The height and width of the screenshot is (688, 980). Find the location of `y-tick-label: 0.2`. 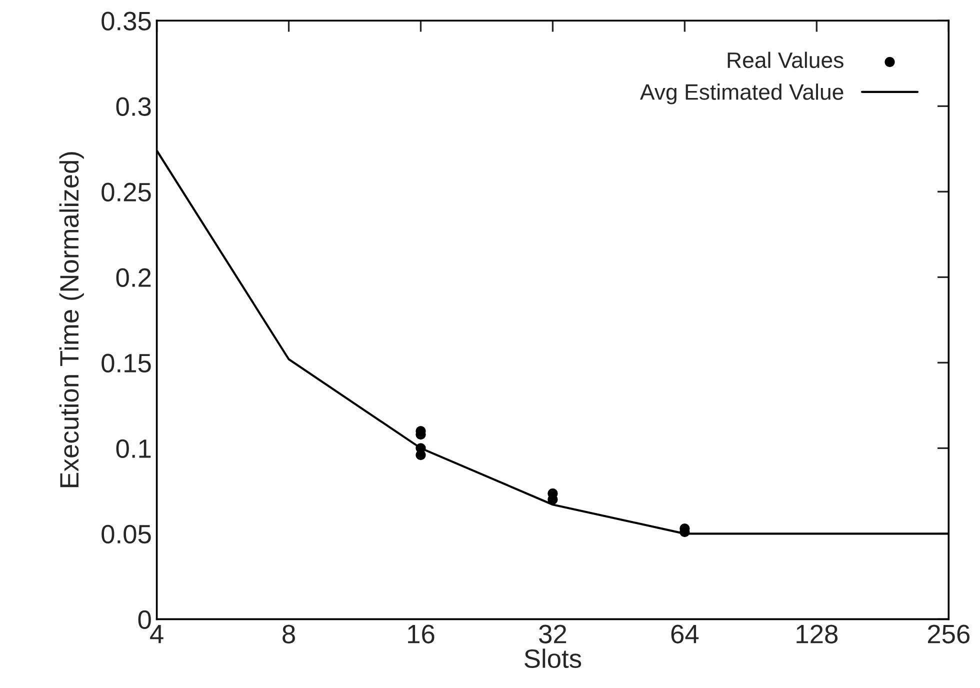

y-tick-label: 0.2 is located at coordinates (133, 277).